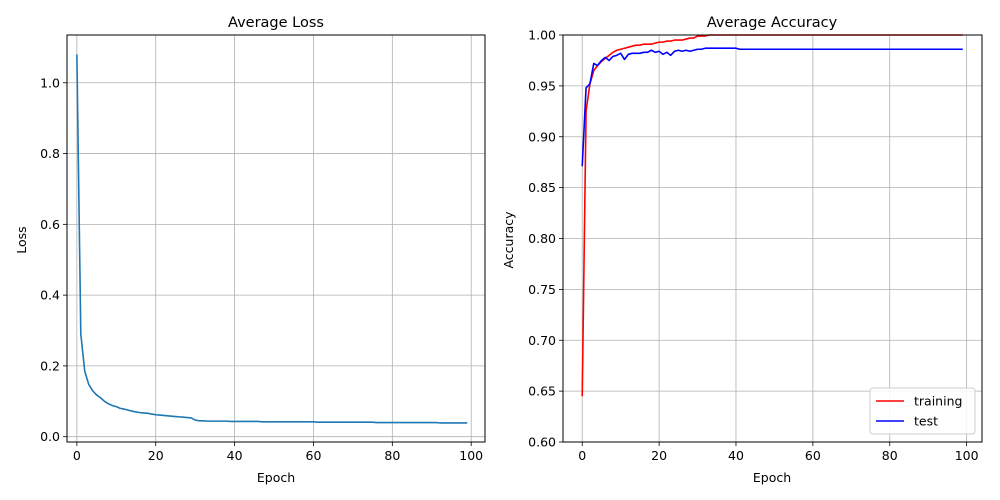 The width and height of the screenshot is (1000, 500). Describe the element at coordinates (508, 240) in the screenshot. I see `accuracy-y-axis-label: Accuracy` at that location.